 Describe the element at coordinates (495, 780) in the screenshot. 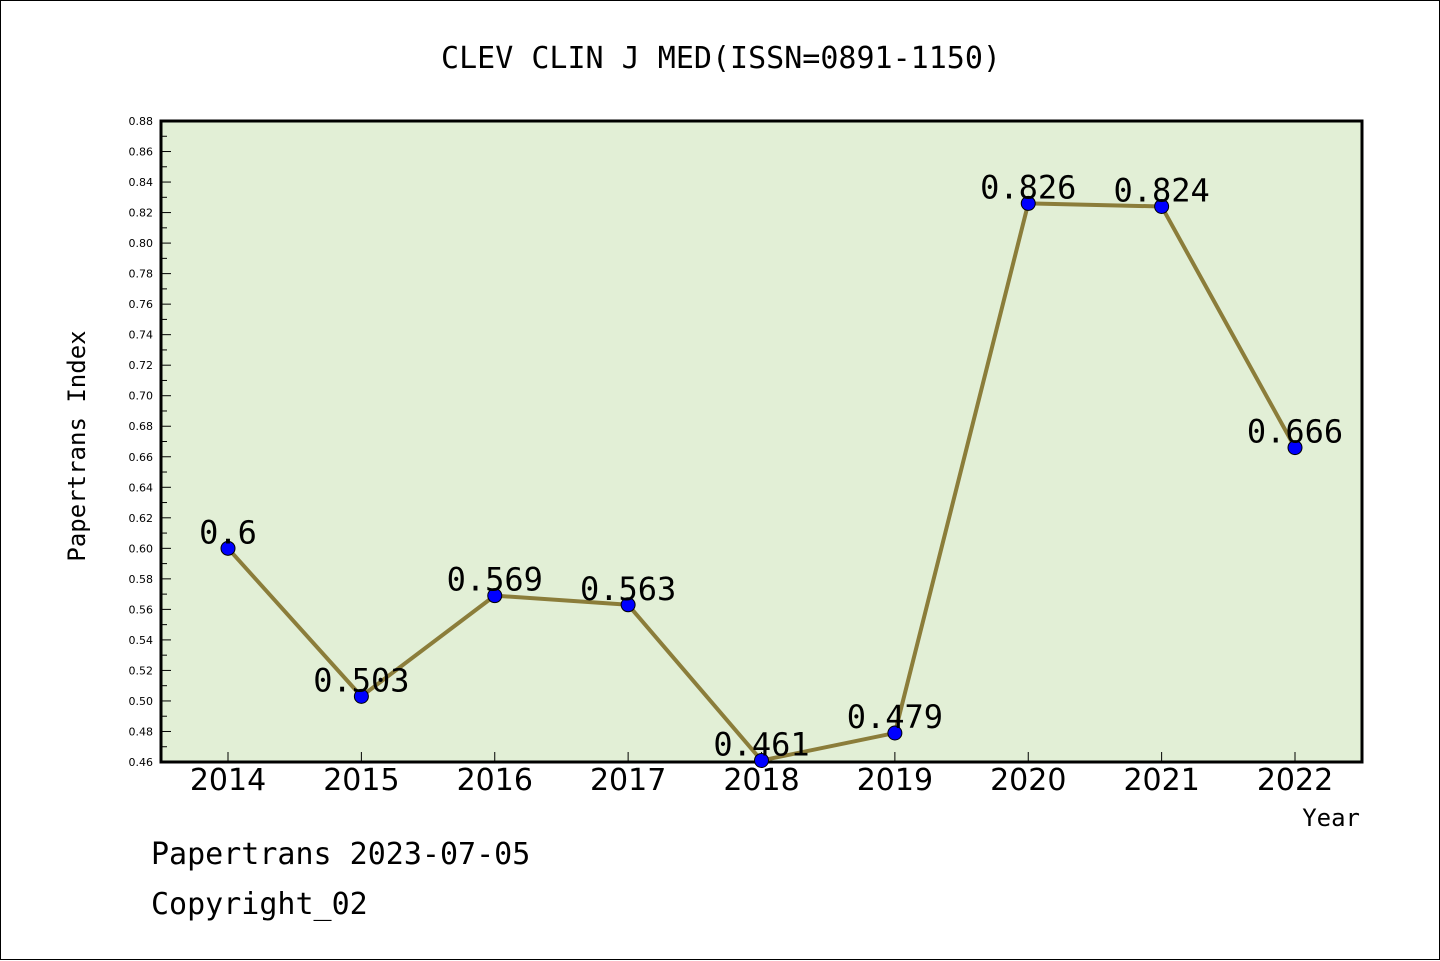

I see `x-tick-label: 2016` at that location.